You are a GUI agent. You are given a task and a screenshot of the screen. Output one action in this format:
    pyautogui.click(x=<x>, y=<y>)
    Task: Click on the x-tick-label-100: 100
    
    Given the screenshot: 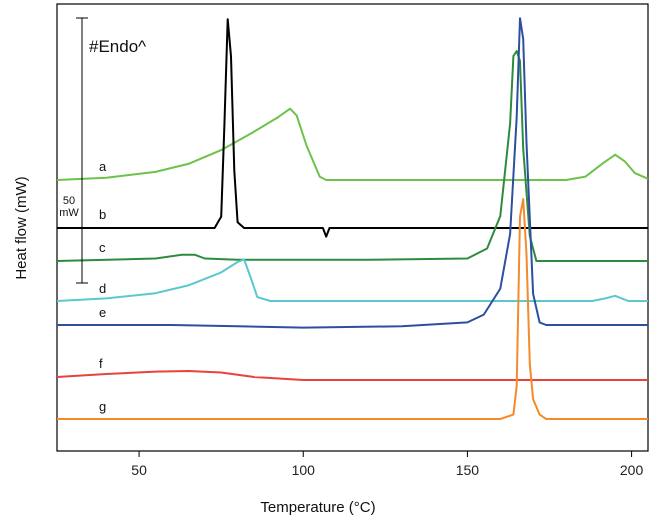 What is the action you would take?
    pyautogui.click(x=304, y=470)
    